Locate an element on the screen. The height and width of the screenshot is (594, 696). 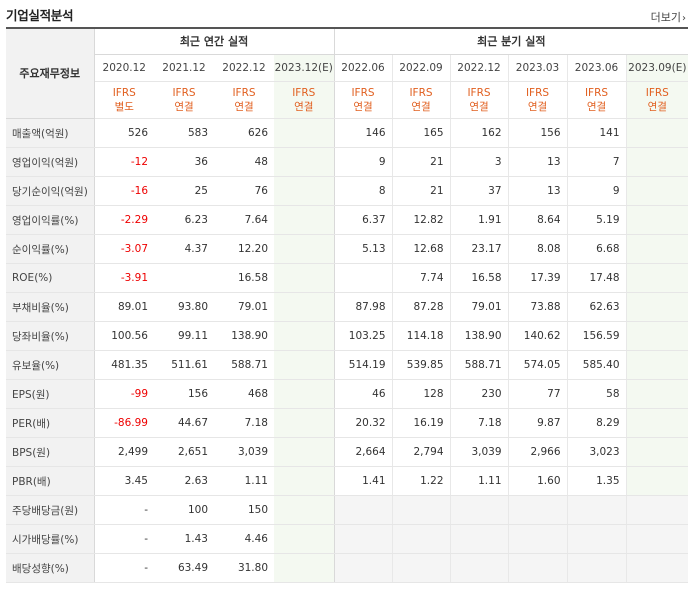
annual-period: 2021.12 is located at coordinates (184, 68).